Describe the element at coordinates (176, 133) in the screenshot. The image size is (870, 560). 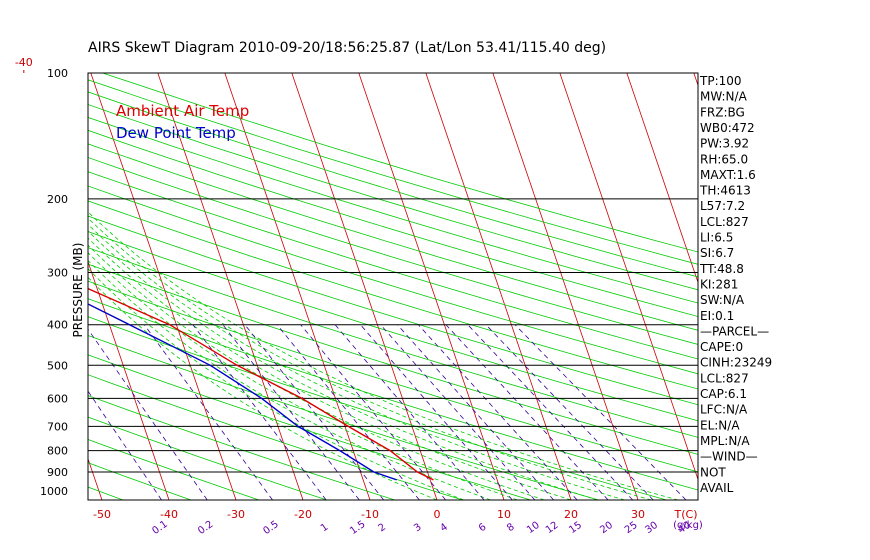
I see `legend-entry: Dew Point Temp` at that location.